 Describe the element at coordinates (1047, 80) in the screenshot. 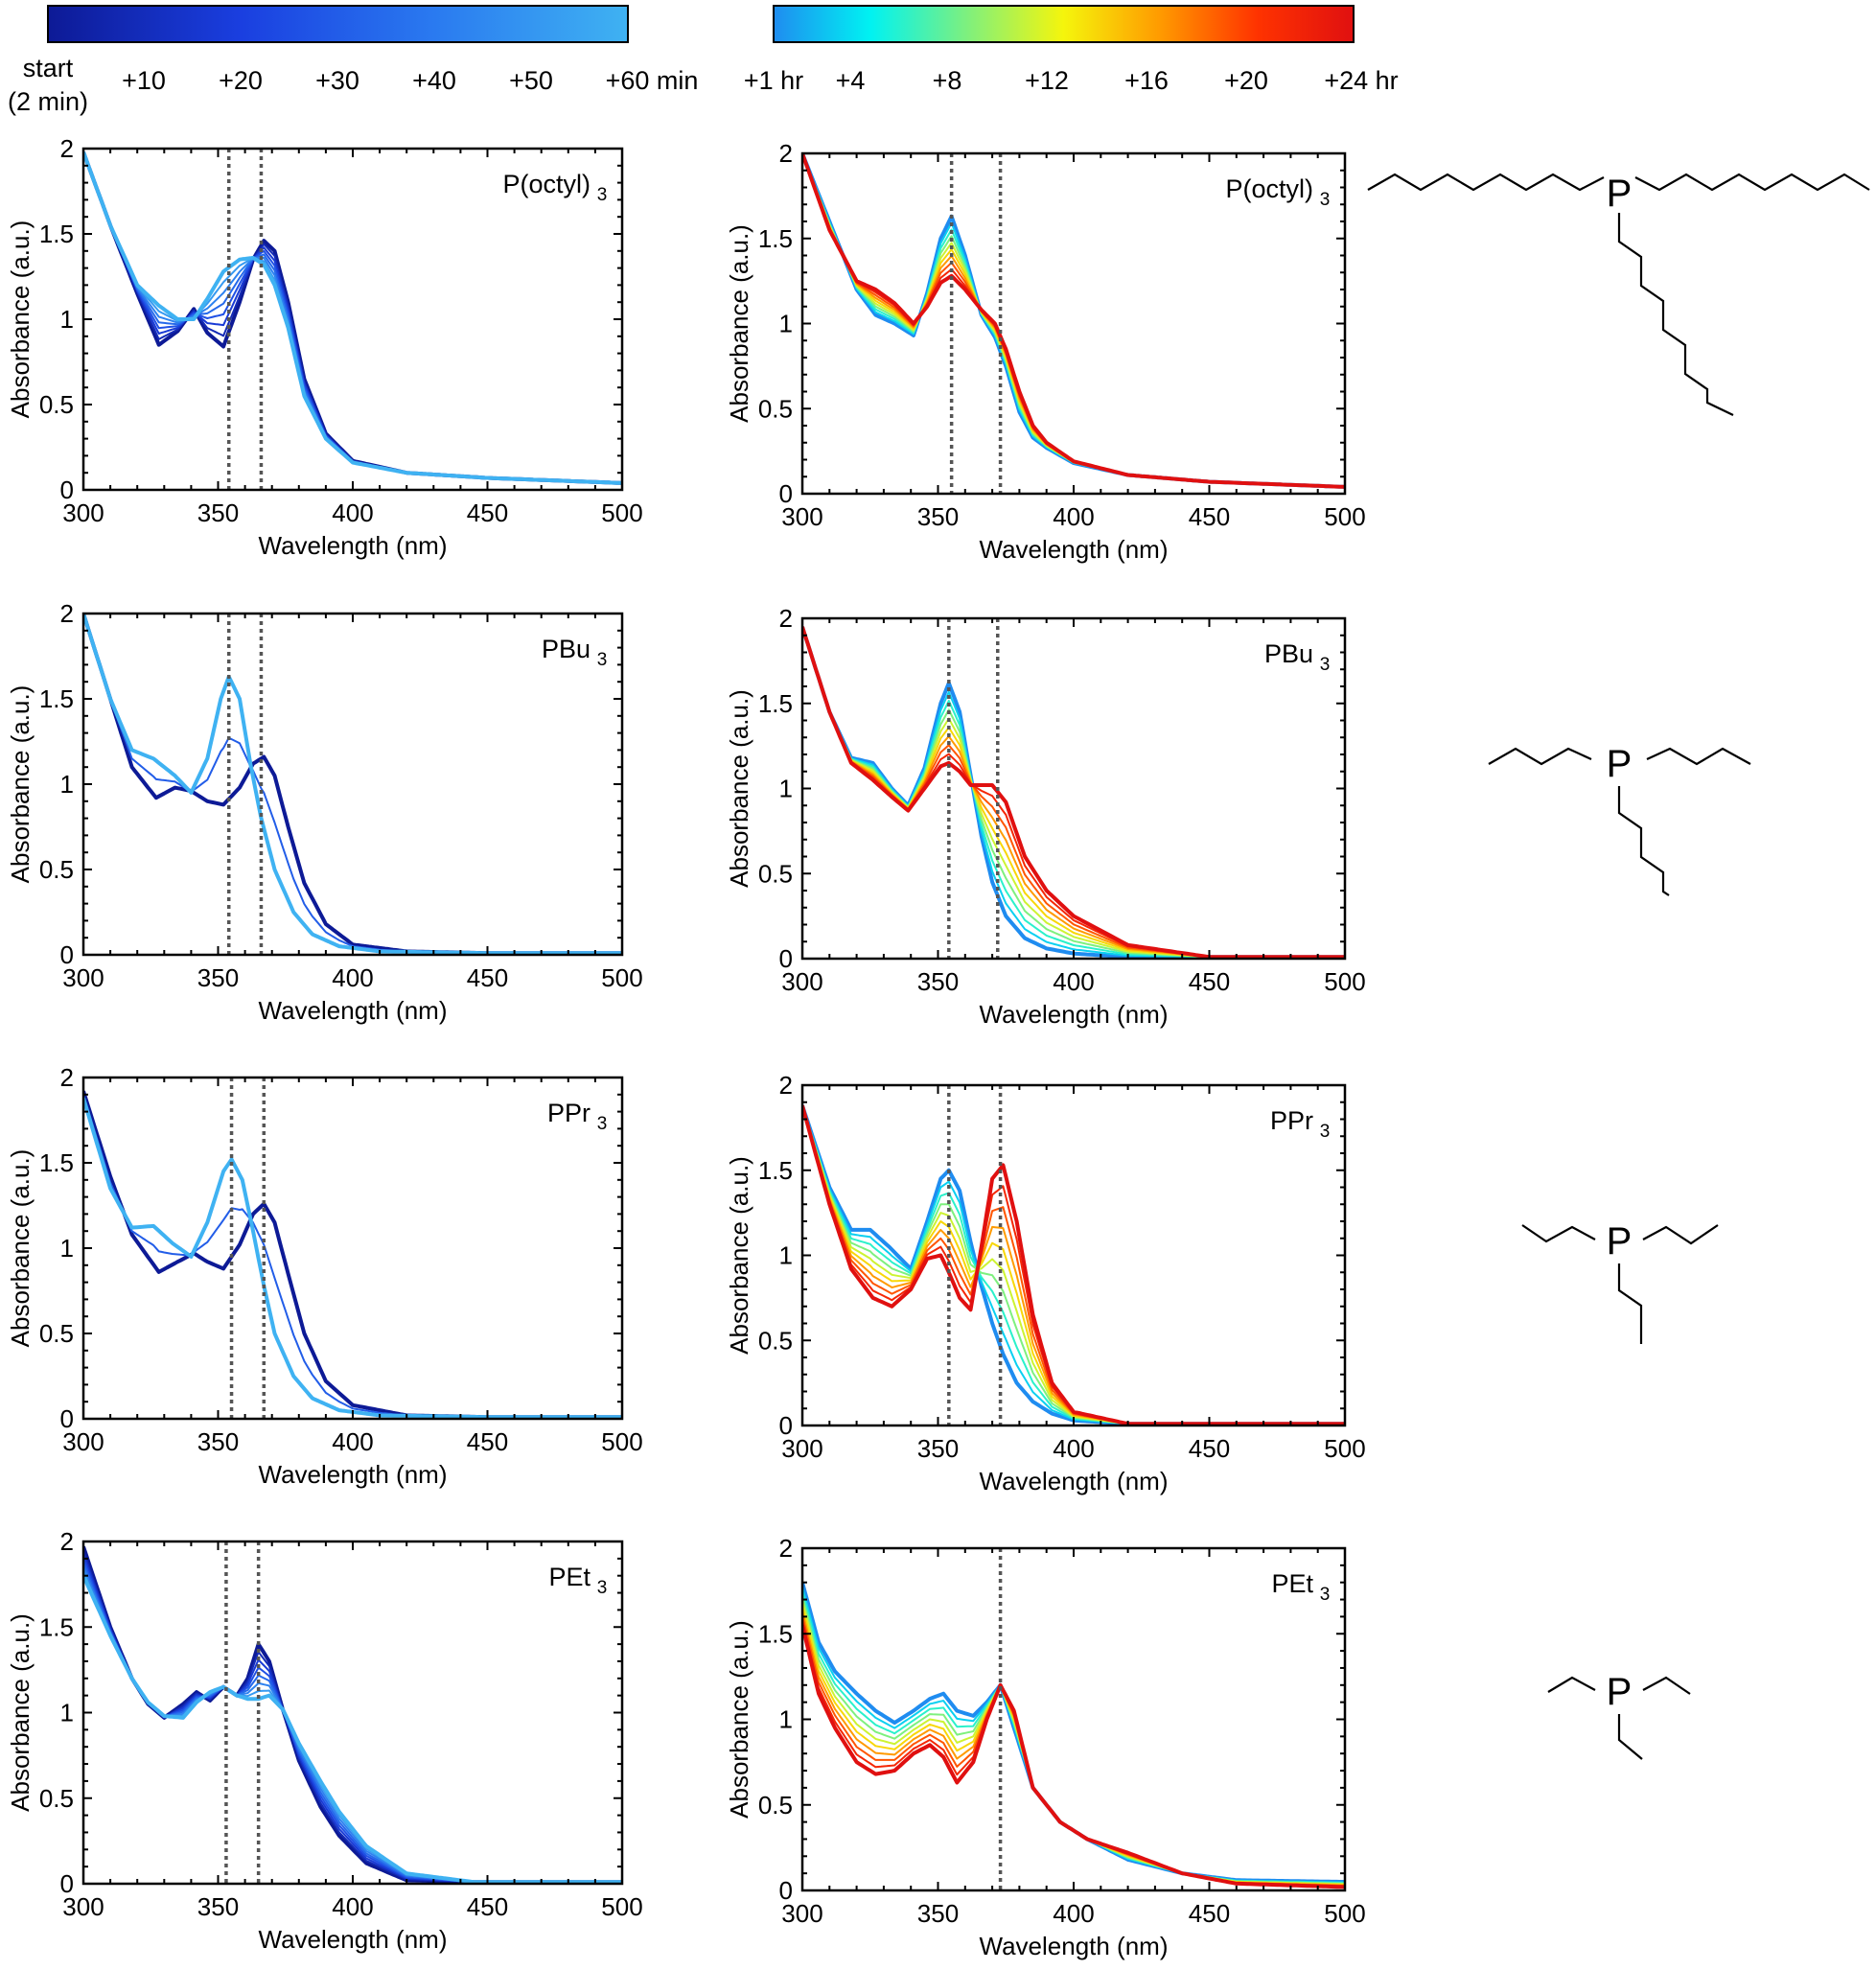

I see `cb-hr-label-12: +12` at that location.